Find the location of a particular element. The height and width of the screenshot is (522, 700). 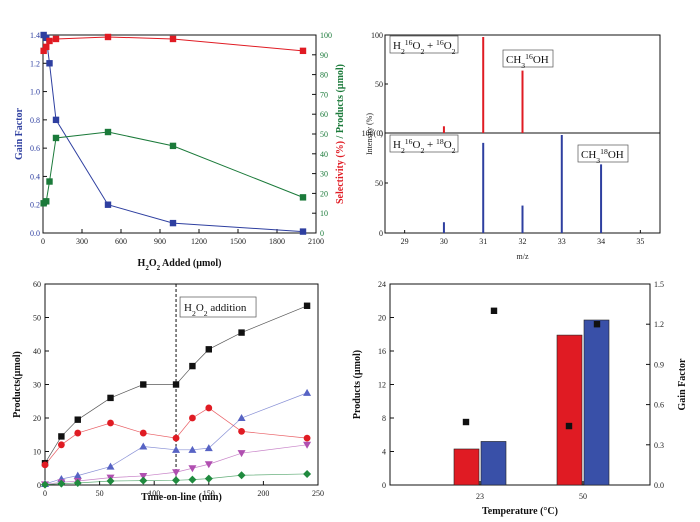

y-right-axis-title-d: Gain Factor is located at coordinates (682, 384).